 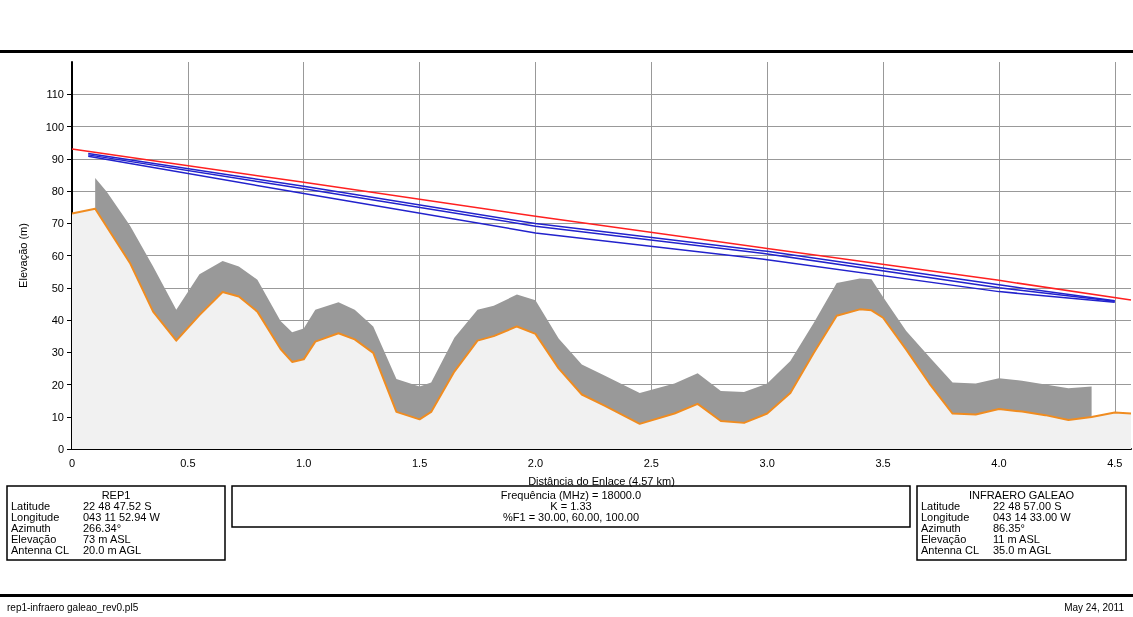 I want to click on text: INFRAERO GALEAO Latitude 22 48 57.00 S Longitude 043 14 33.00 W Azimuth 86.35° Elevação 11 m ASL Antenna CL 35.0 m AGL, so click(x=998, y=522).